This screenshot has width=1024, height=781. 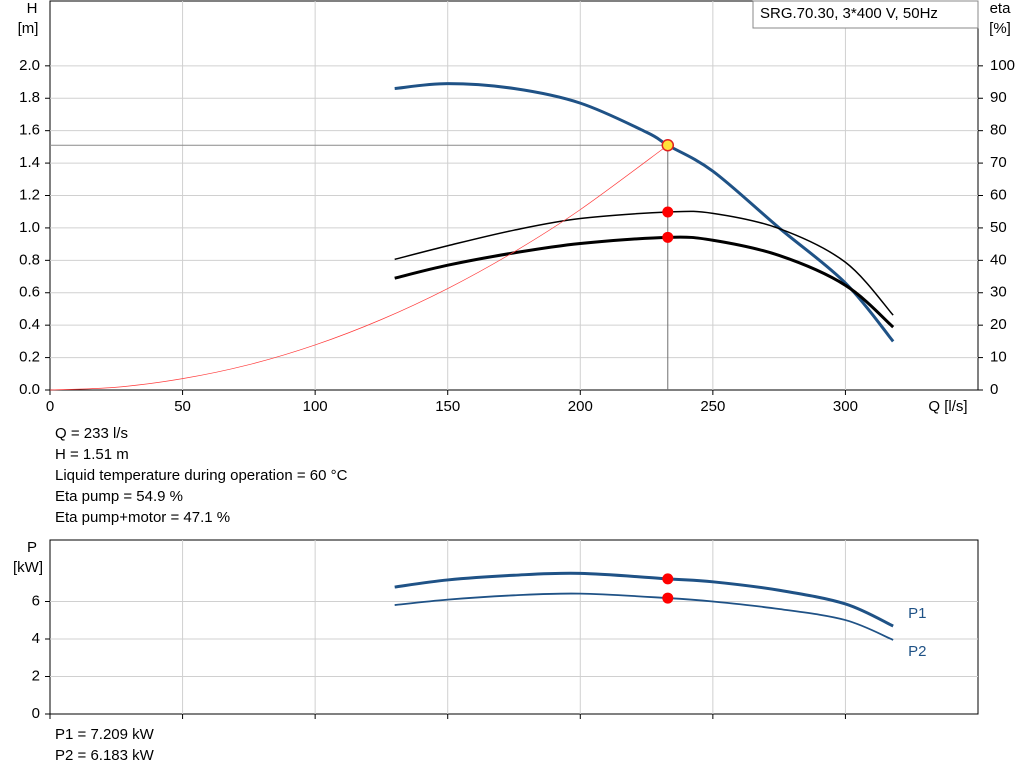 What do you see at coordinates (182, 406) in the screenshot?
I see `x-tick-label: 50` at bounding box center [182, 406].